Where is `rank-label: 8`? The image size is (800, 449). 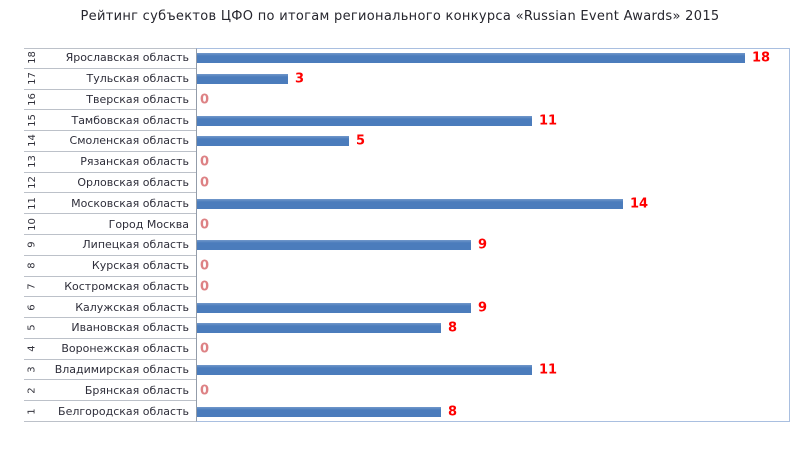 rank-label: 8 is located at coordinates (32, 265).